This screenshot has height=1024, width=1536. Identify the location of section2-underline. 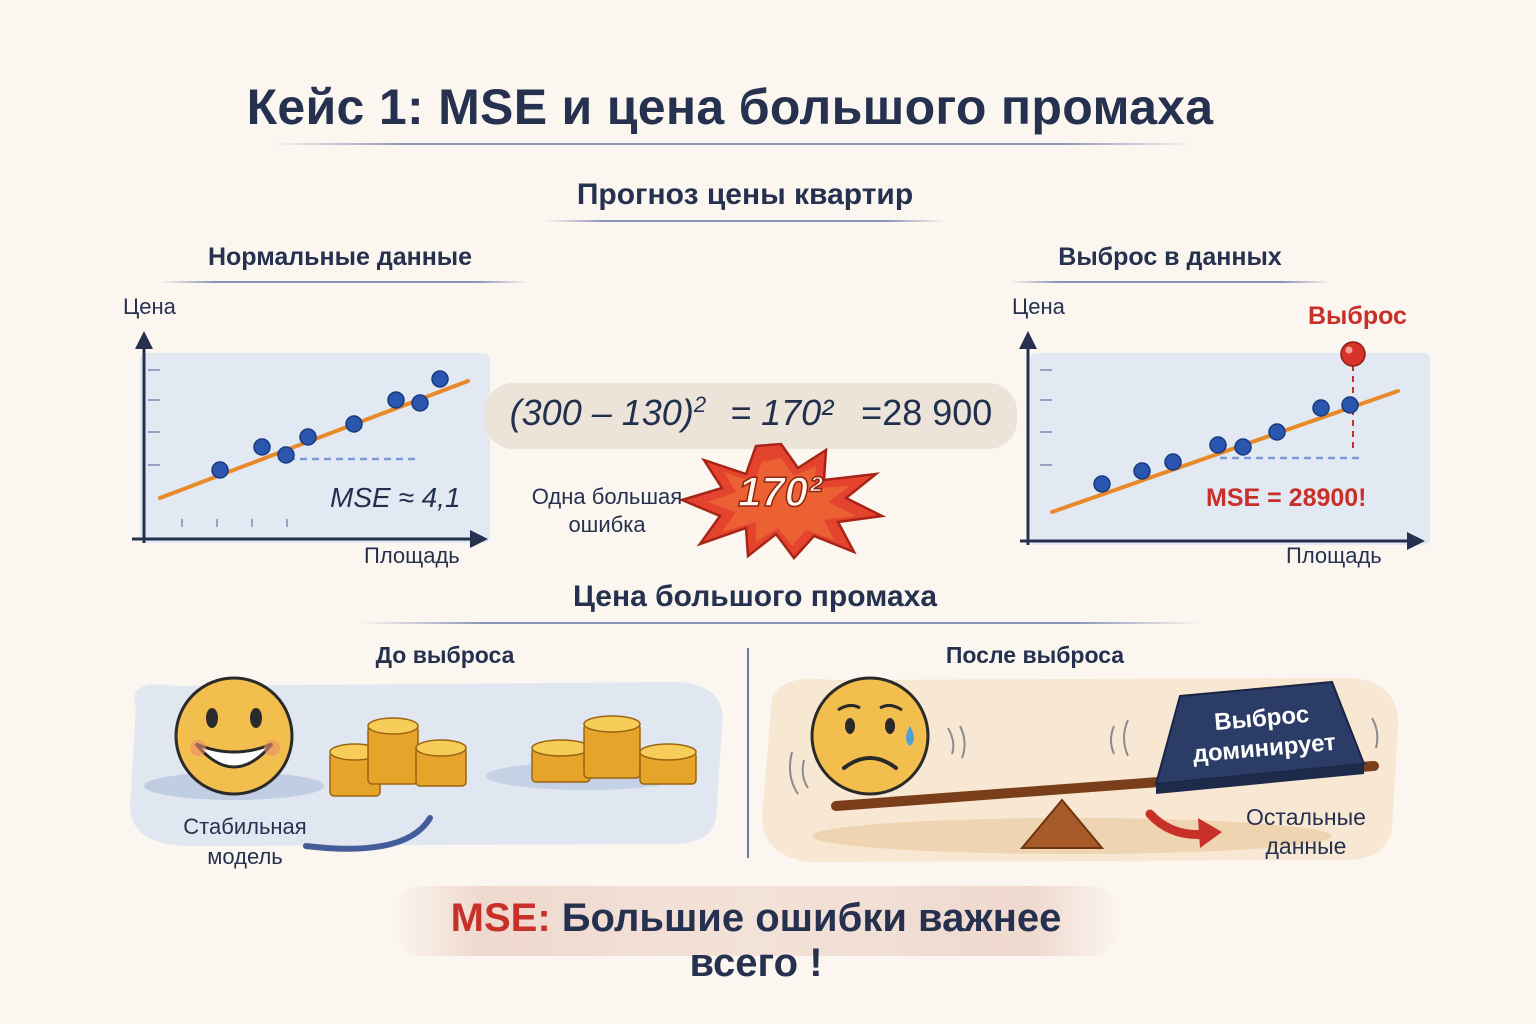
(780, 623).